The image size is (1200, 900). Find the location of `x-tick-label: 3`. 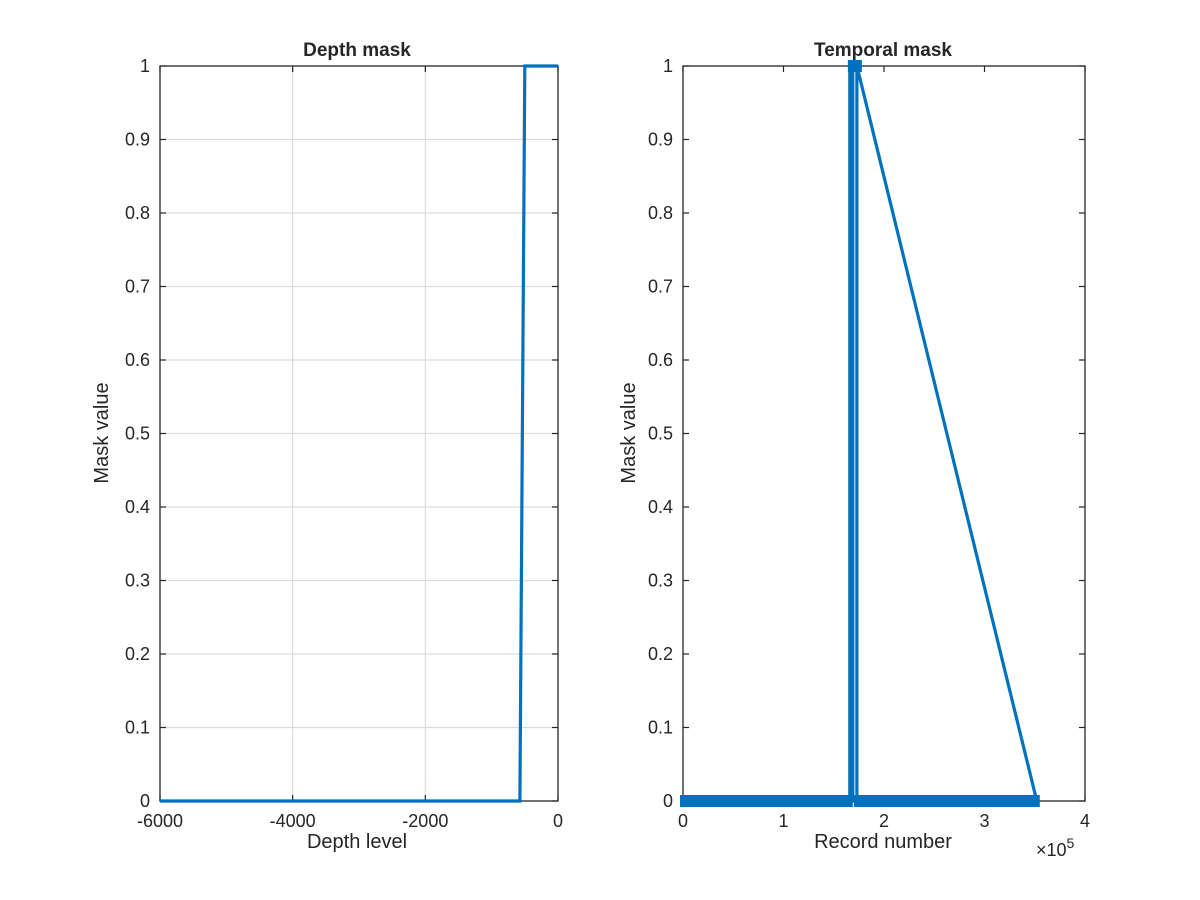

x-tick-label: 3 is located at coordinates (984, 821).